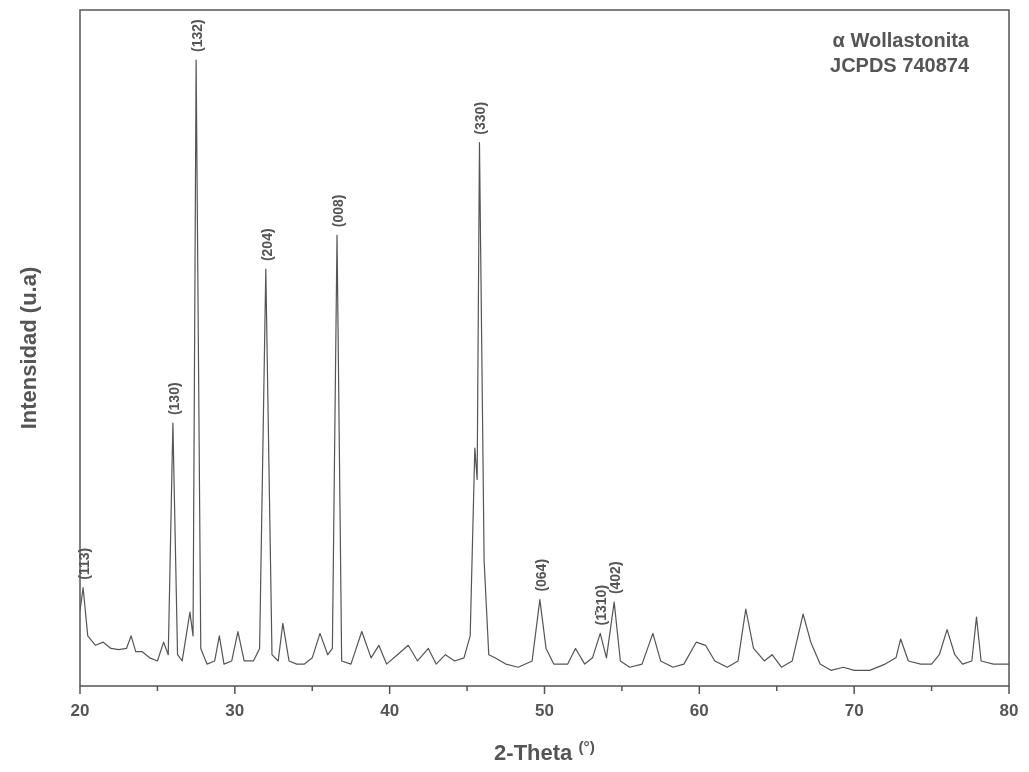  I want to click on annotation: (130), so click(173, 399).